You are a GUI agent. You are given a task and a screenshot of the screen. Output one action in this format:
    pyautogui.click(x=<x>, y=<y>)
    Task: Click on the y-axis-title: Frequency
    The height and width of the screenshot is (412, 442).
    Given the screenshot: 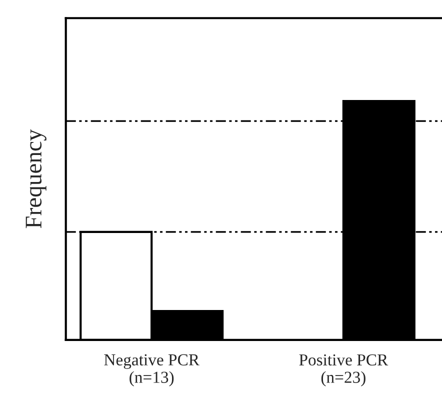 What is the action you would take?
    pyautogui.click(x=36, y=178)
    